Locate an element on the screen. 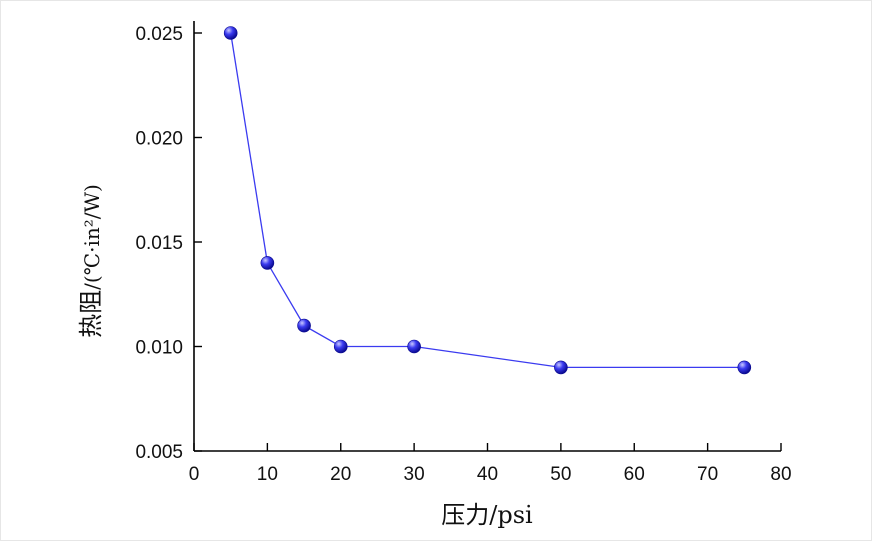 The image size is (872, 542). x-ticks: 0 10 20 30 40 50 60 70 80 is located at coordinates (490, 464).